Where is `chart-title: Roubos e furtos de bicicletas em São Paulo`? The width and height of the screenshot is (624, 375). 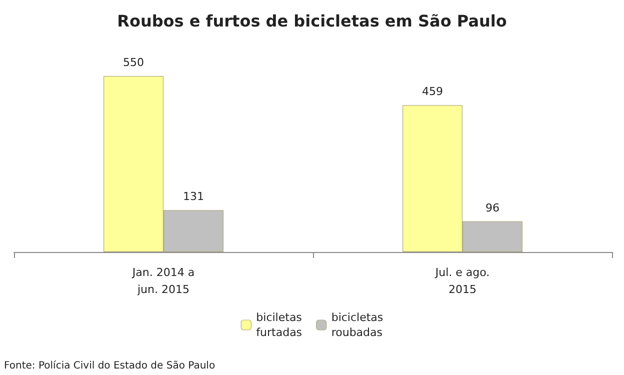
chart-title: Roubos e furtos de bicicletas em São Paulo is located at coordinates (312, 21).